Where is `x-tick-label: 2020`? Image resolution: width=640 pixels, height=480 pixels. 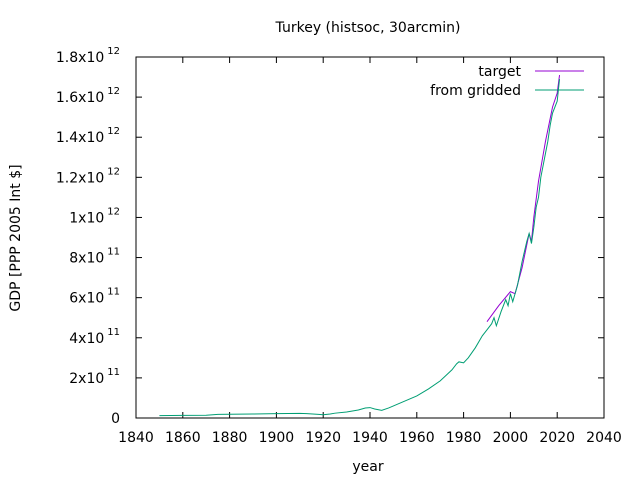 x-tick-label: 2020 is located at coordinates (557, 438).